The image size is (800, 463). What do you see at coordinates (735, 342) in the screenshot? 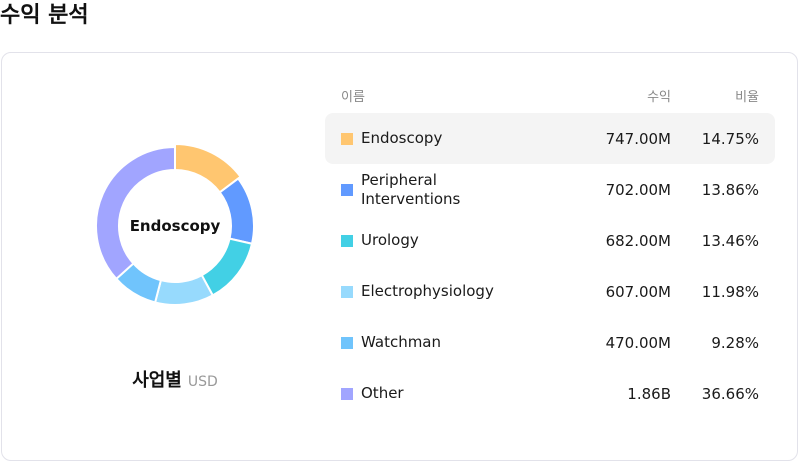
I see `row-share: 9.28%` at bounding box center [735, 342].